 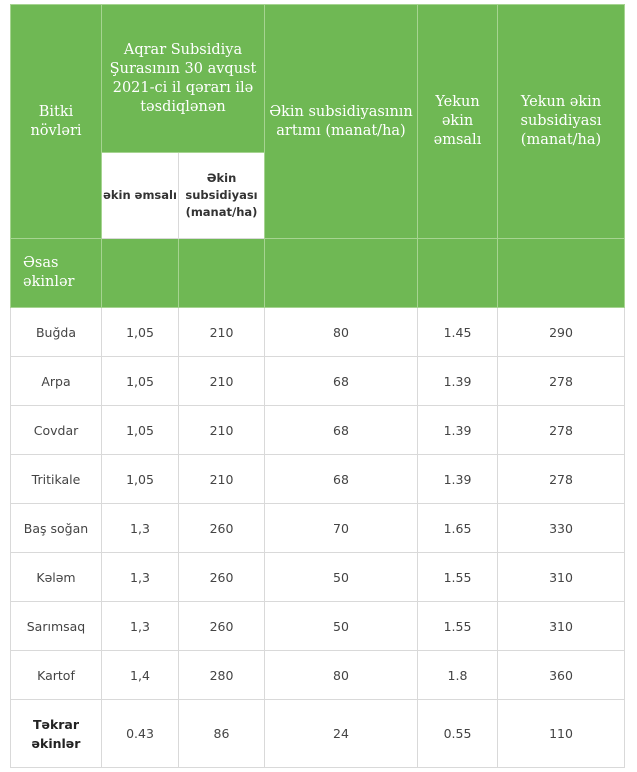 What do you see at coordinates (56, 528) in the screenshot?
I see `crop-name: Baş soğan` at bounding box center [56, 528].